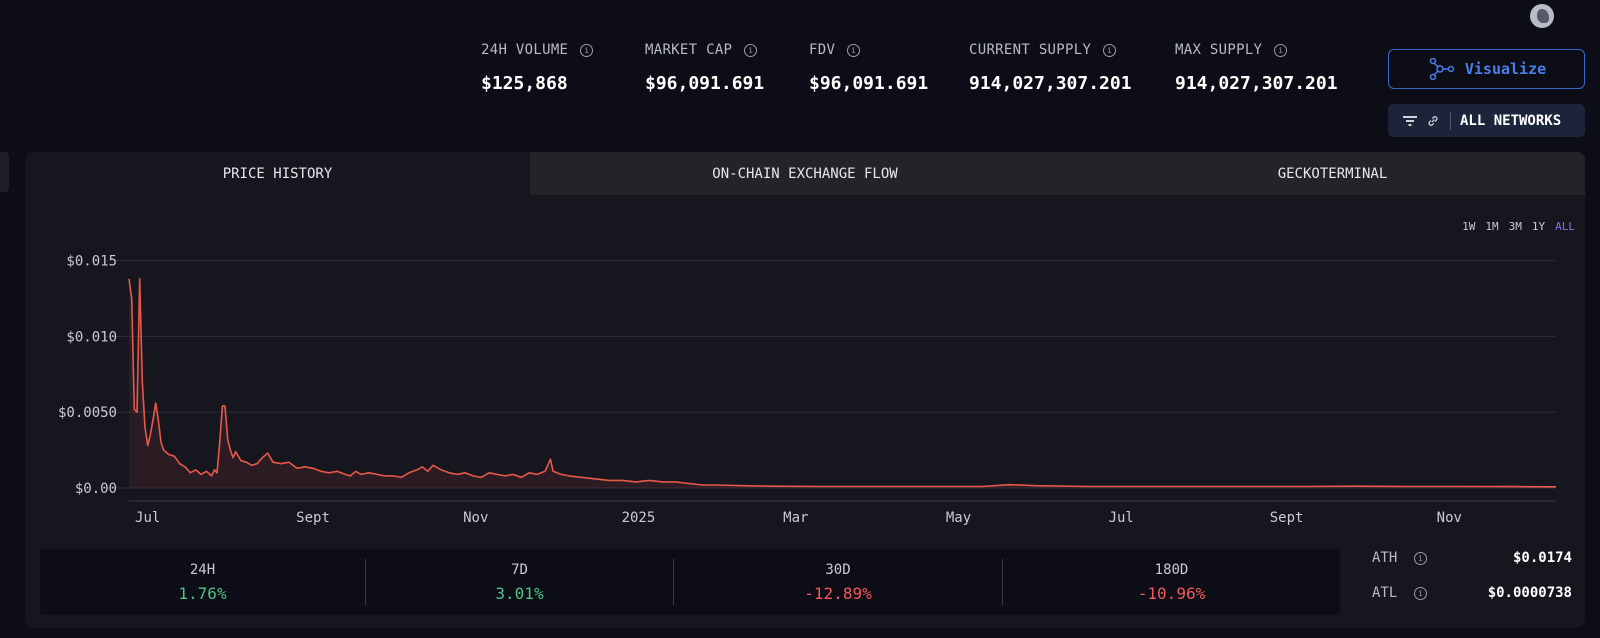  What do you see at coordinates (1410, 121) in the screenshot?
I see `filter-icon` at bounding box center [1410, 121].